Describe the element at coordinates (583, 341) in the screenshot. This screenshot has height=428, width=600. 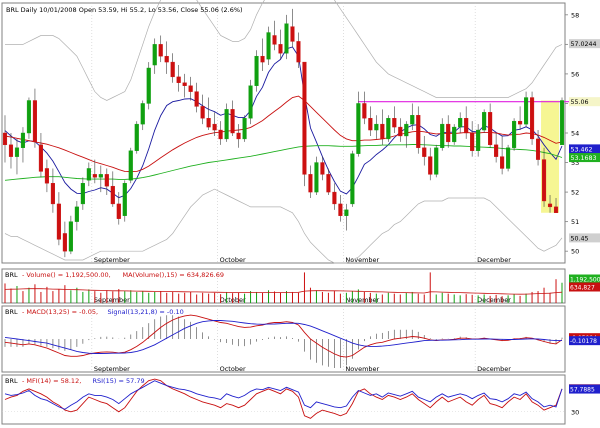
I see `price-tag-label: -0.10178` at that location.